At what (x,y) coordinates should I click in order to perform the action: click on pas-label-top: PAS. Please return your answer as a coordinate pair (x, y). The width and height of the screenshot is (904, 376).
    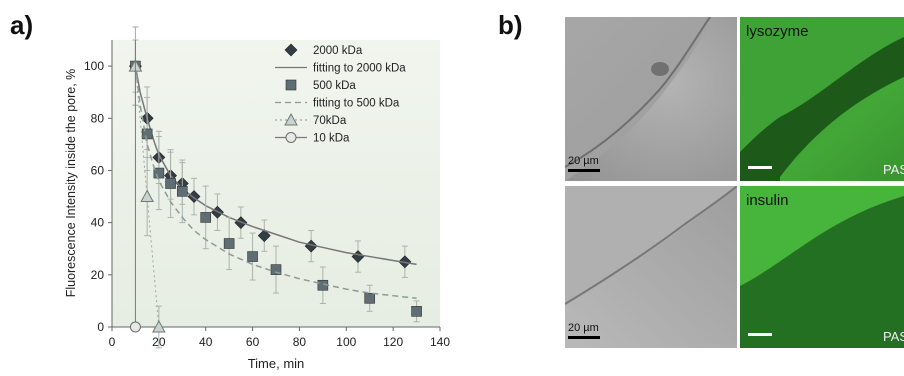
    Looking at the image, I should click on (893, 169).